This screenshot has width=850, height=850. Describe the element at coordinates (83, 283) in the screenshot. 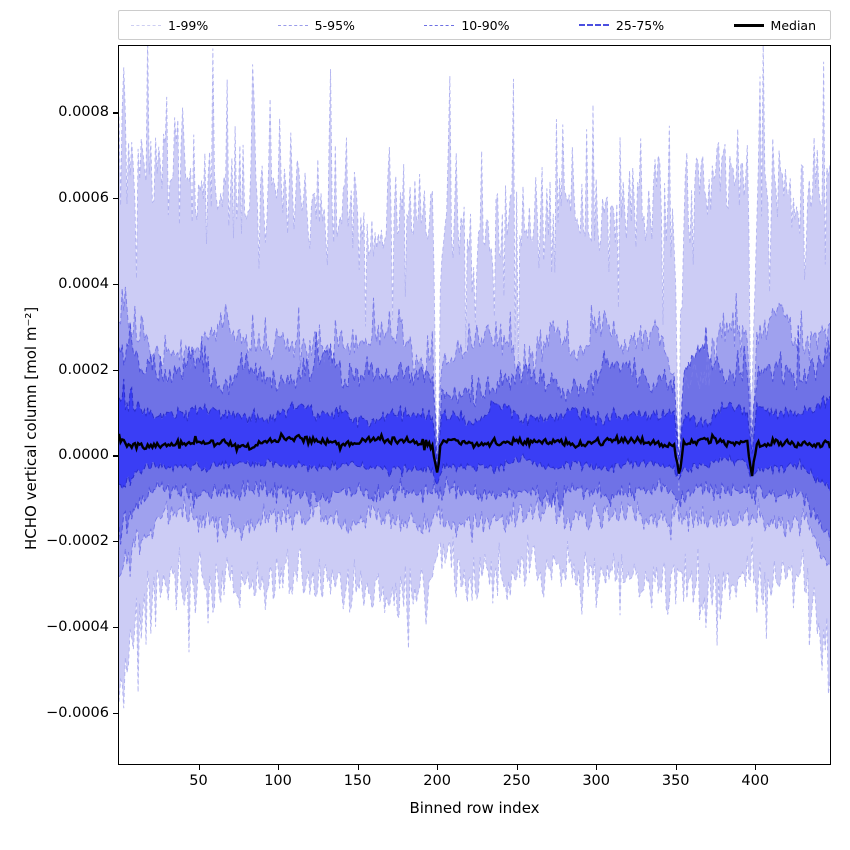

I see `y-tick-label: 0.0004` at that location.